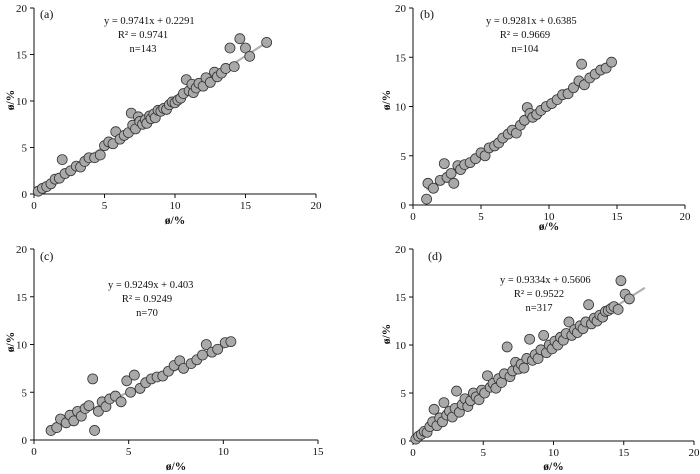  What do you see at coordinates (539, 294) in the screenshot?
I see `r-squared-label: R² = 0.9522` at bounding box center [539, 294].